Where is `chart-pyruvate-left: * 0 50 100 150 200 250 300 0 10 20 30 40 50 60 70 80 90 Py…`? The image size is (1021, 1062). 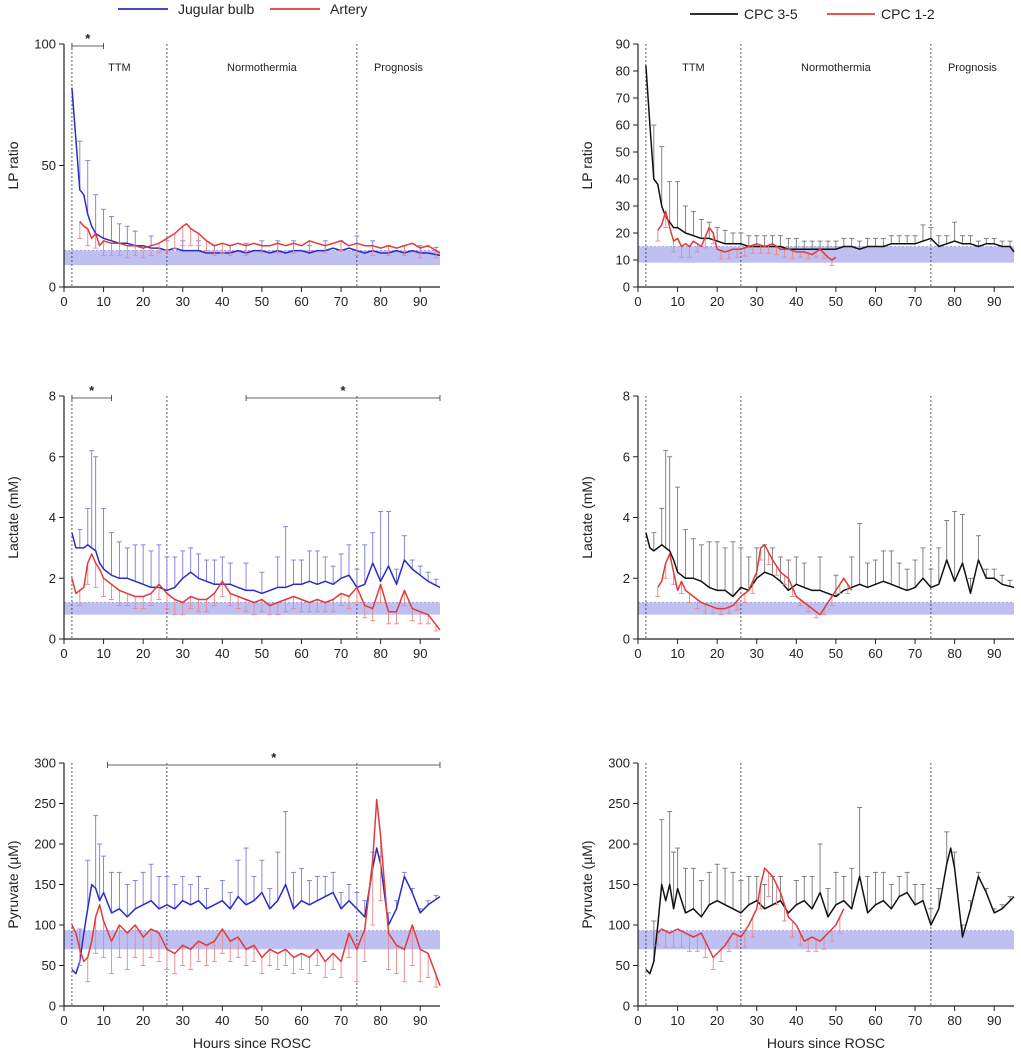
chart-pyruvate-left: * 0 50 100 150 200 250 300 0 10 20 30 40 50 60 70 80 90 Py… is located at coordinates (223, 900).